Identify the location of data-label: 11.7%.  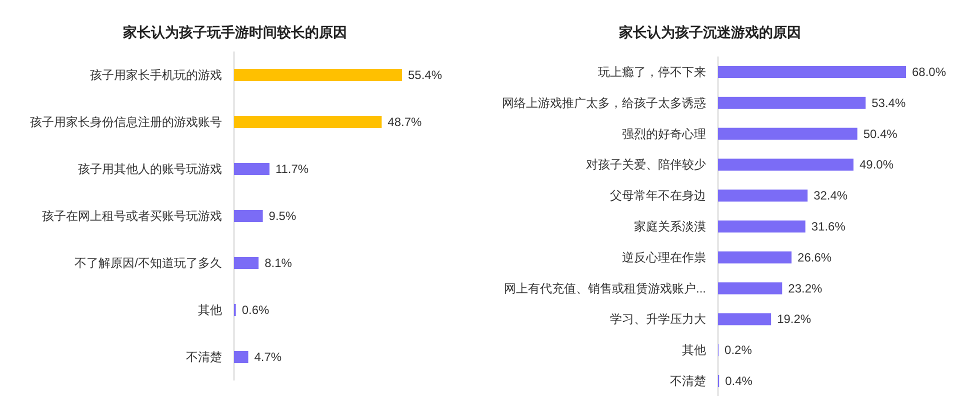
(292, 169).